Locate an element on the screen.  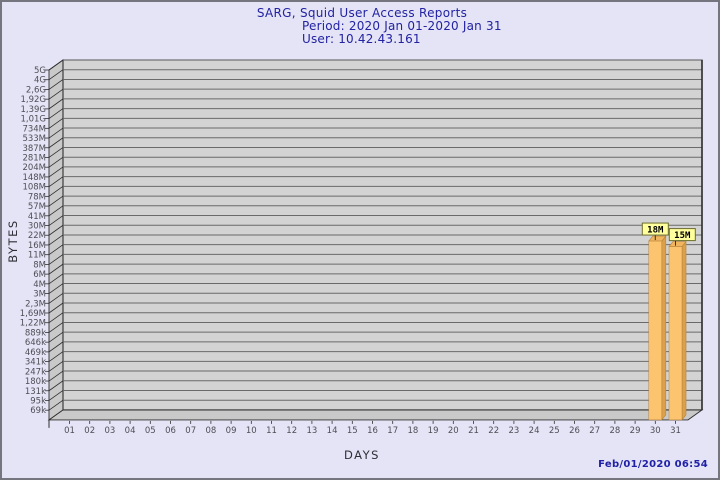
y-tick-label: 1,92G is located at coordinates (33, 100).